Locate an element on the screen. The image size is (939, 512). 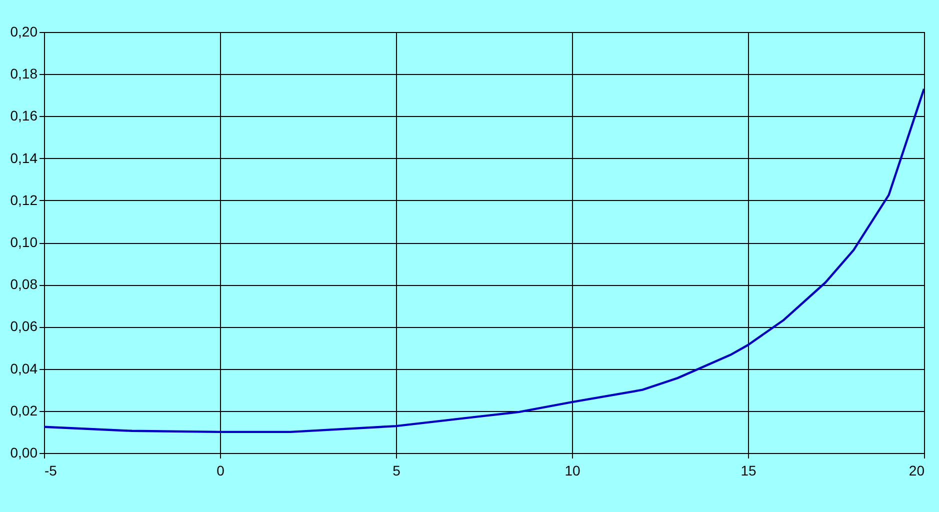
x-tick-label: 5 is located at coordinates (396, 470).